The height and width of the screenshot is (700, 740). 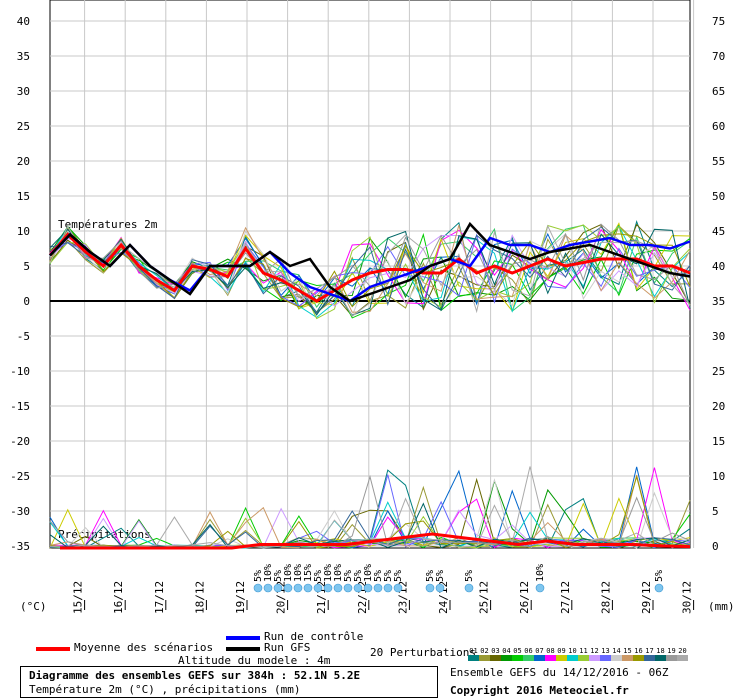 What do you see at coordinates (20, 371) in the screenshot?
I see `left-tick-label: -10` at bounding box center [20, 371].